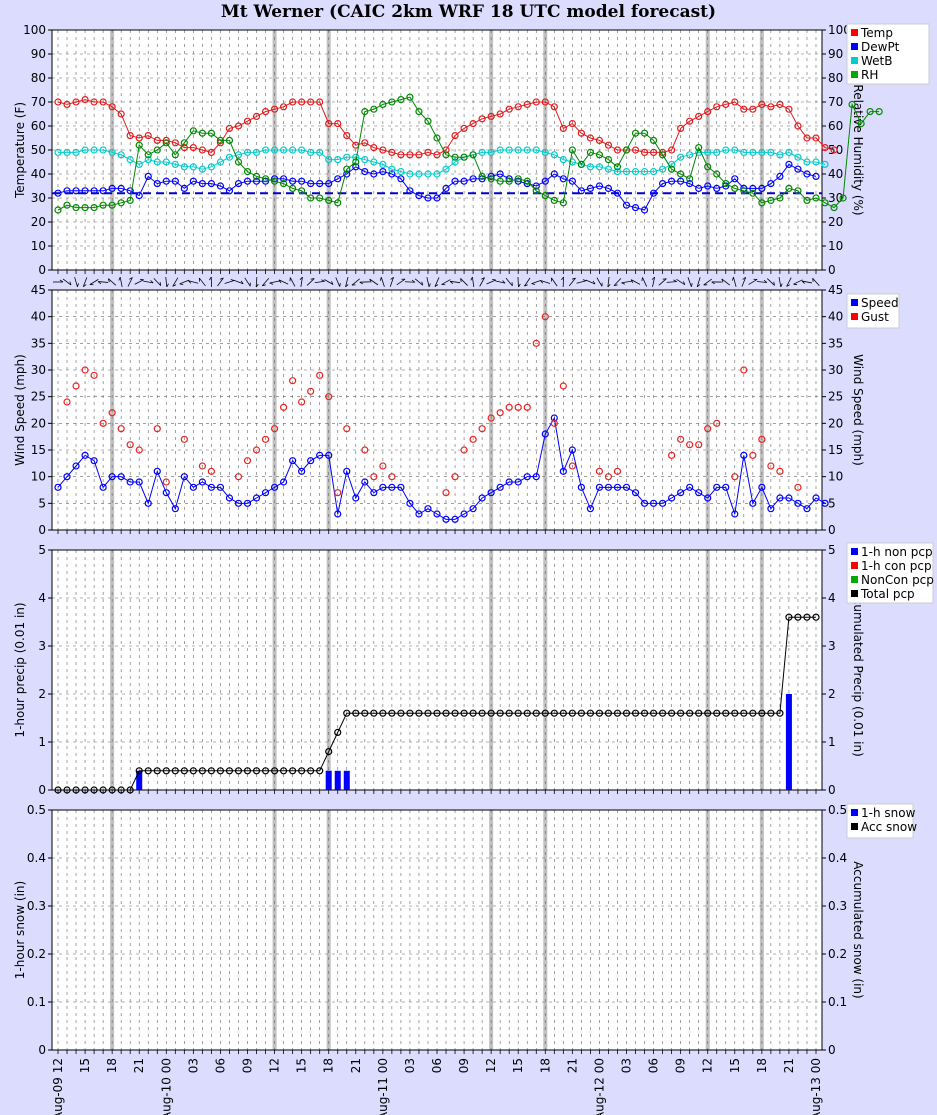 The image size is (937, 1115). I want to click on legend-label: Gust, so click(875, 317).